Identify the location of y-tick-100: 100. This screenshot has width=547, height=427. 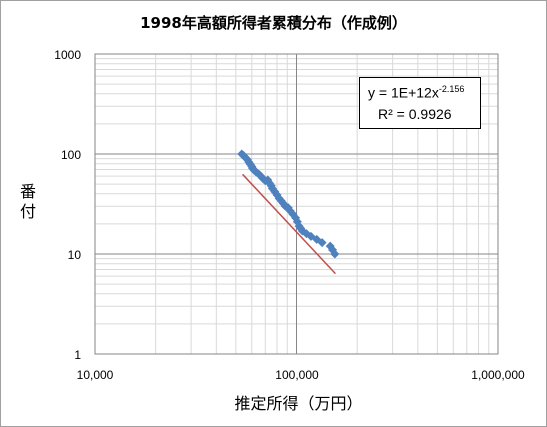
(71, 155).